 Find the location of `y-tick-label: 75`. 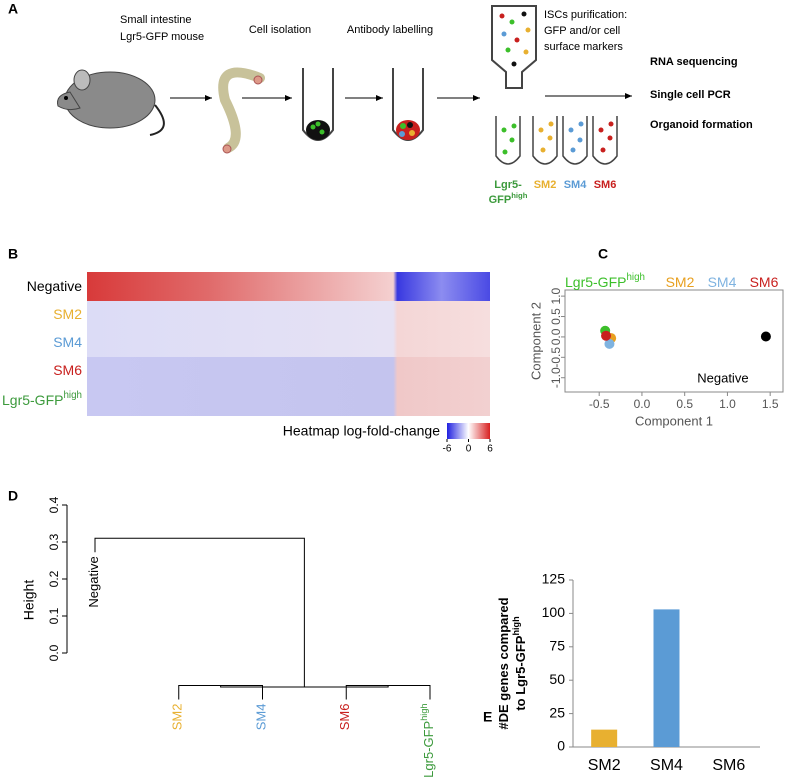

y-tick-label: 75 is located at coordinates (557, 646).